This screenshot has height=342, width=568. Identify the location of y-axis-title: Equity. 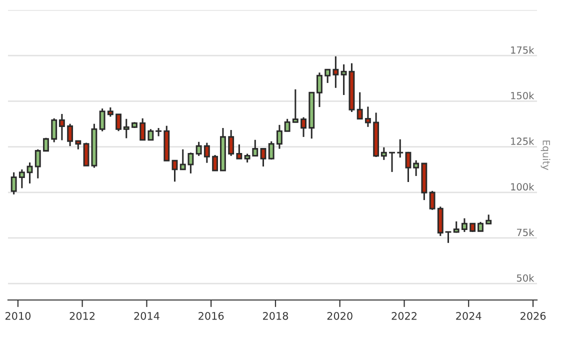
(545, 155).